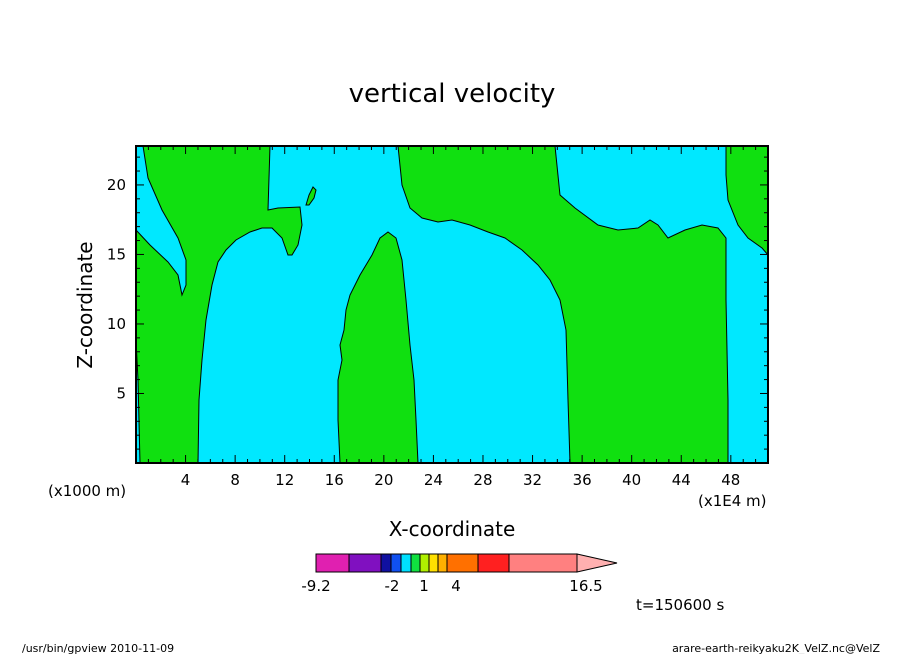  Describe the element at coordinates (532, 480) in the screenshot. I see `x-tick-label: 32` at that location.